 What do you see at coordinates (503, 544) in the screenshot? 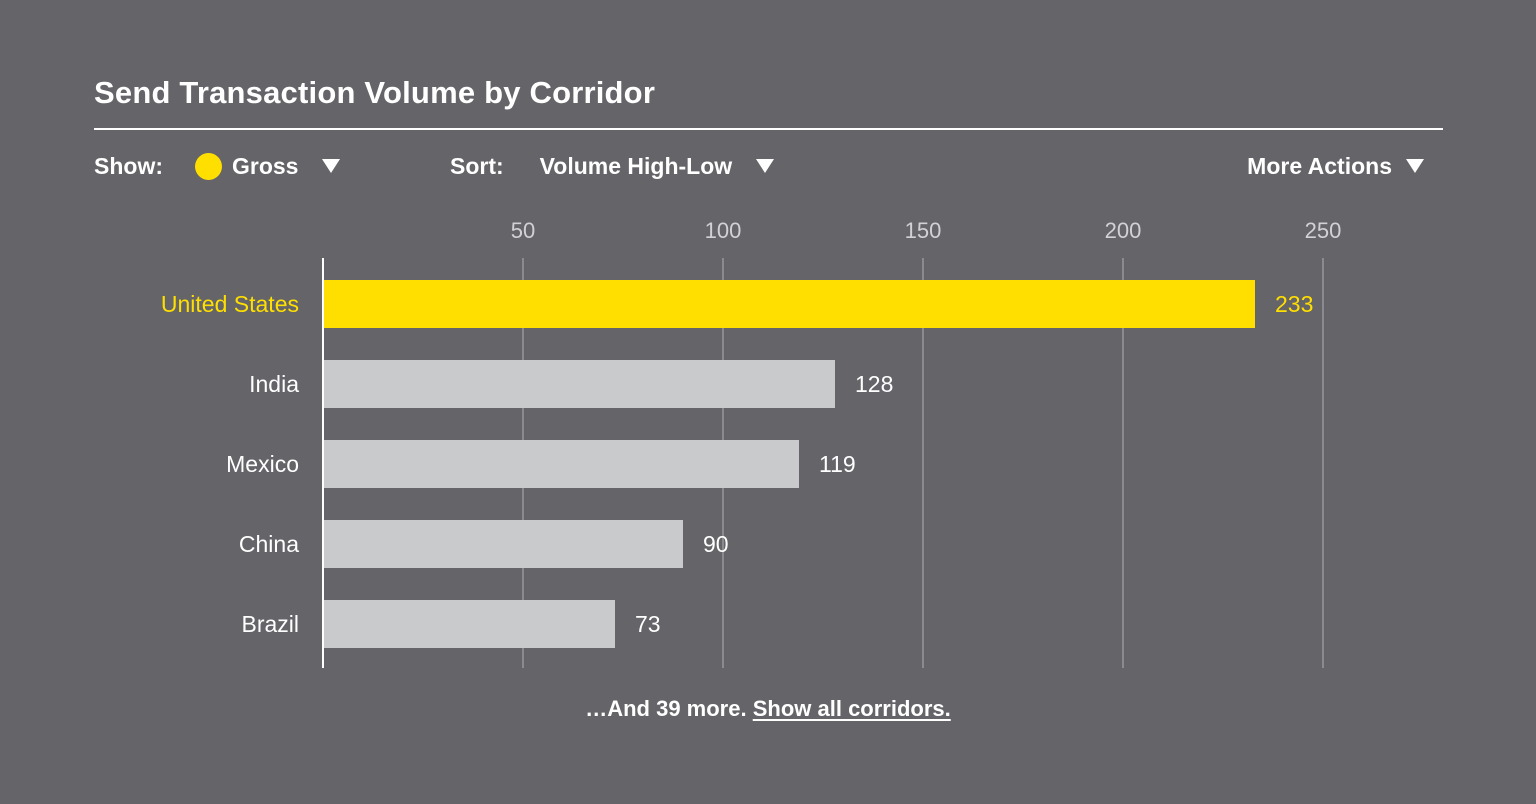
I see `bar-china` at bounding box center [503, 544].